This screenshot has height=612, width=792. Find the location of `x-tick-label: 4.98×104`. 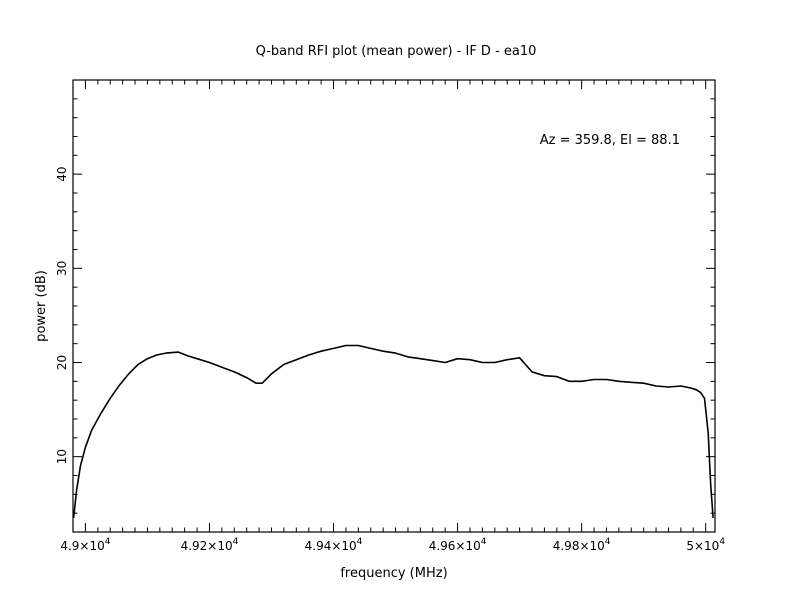

x-tick-label: 4.98×104 is located at coordinates (582, 545).